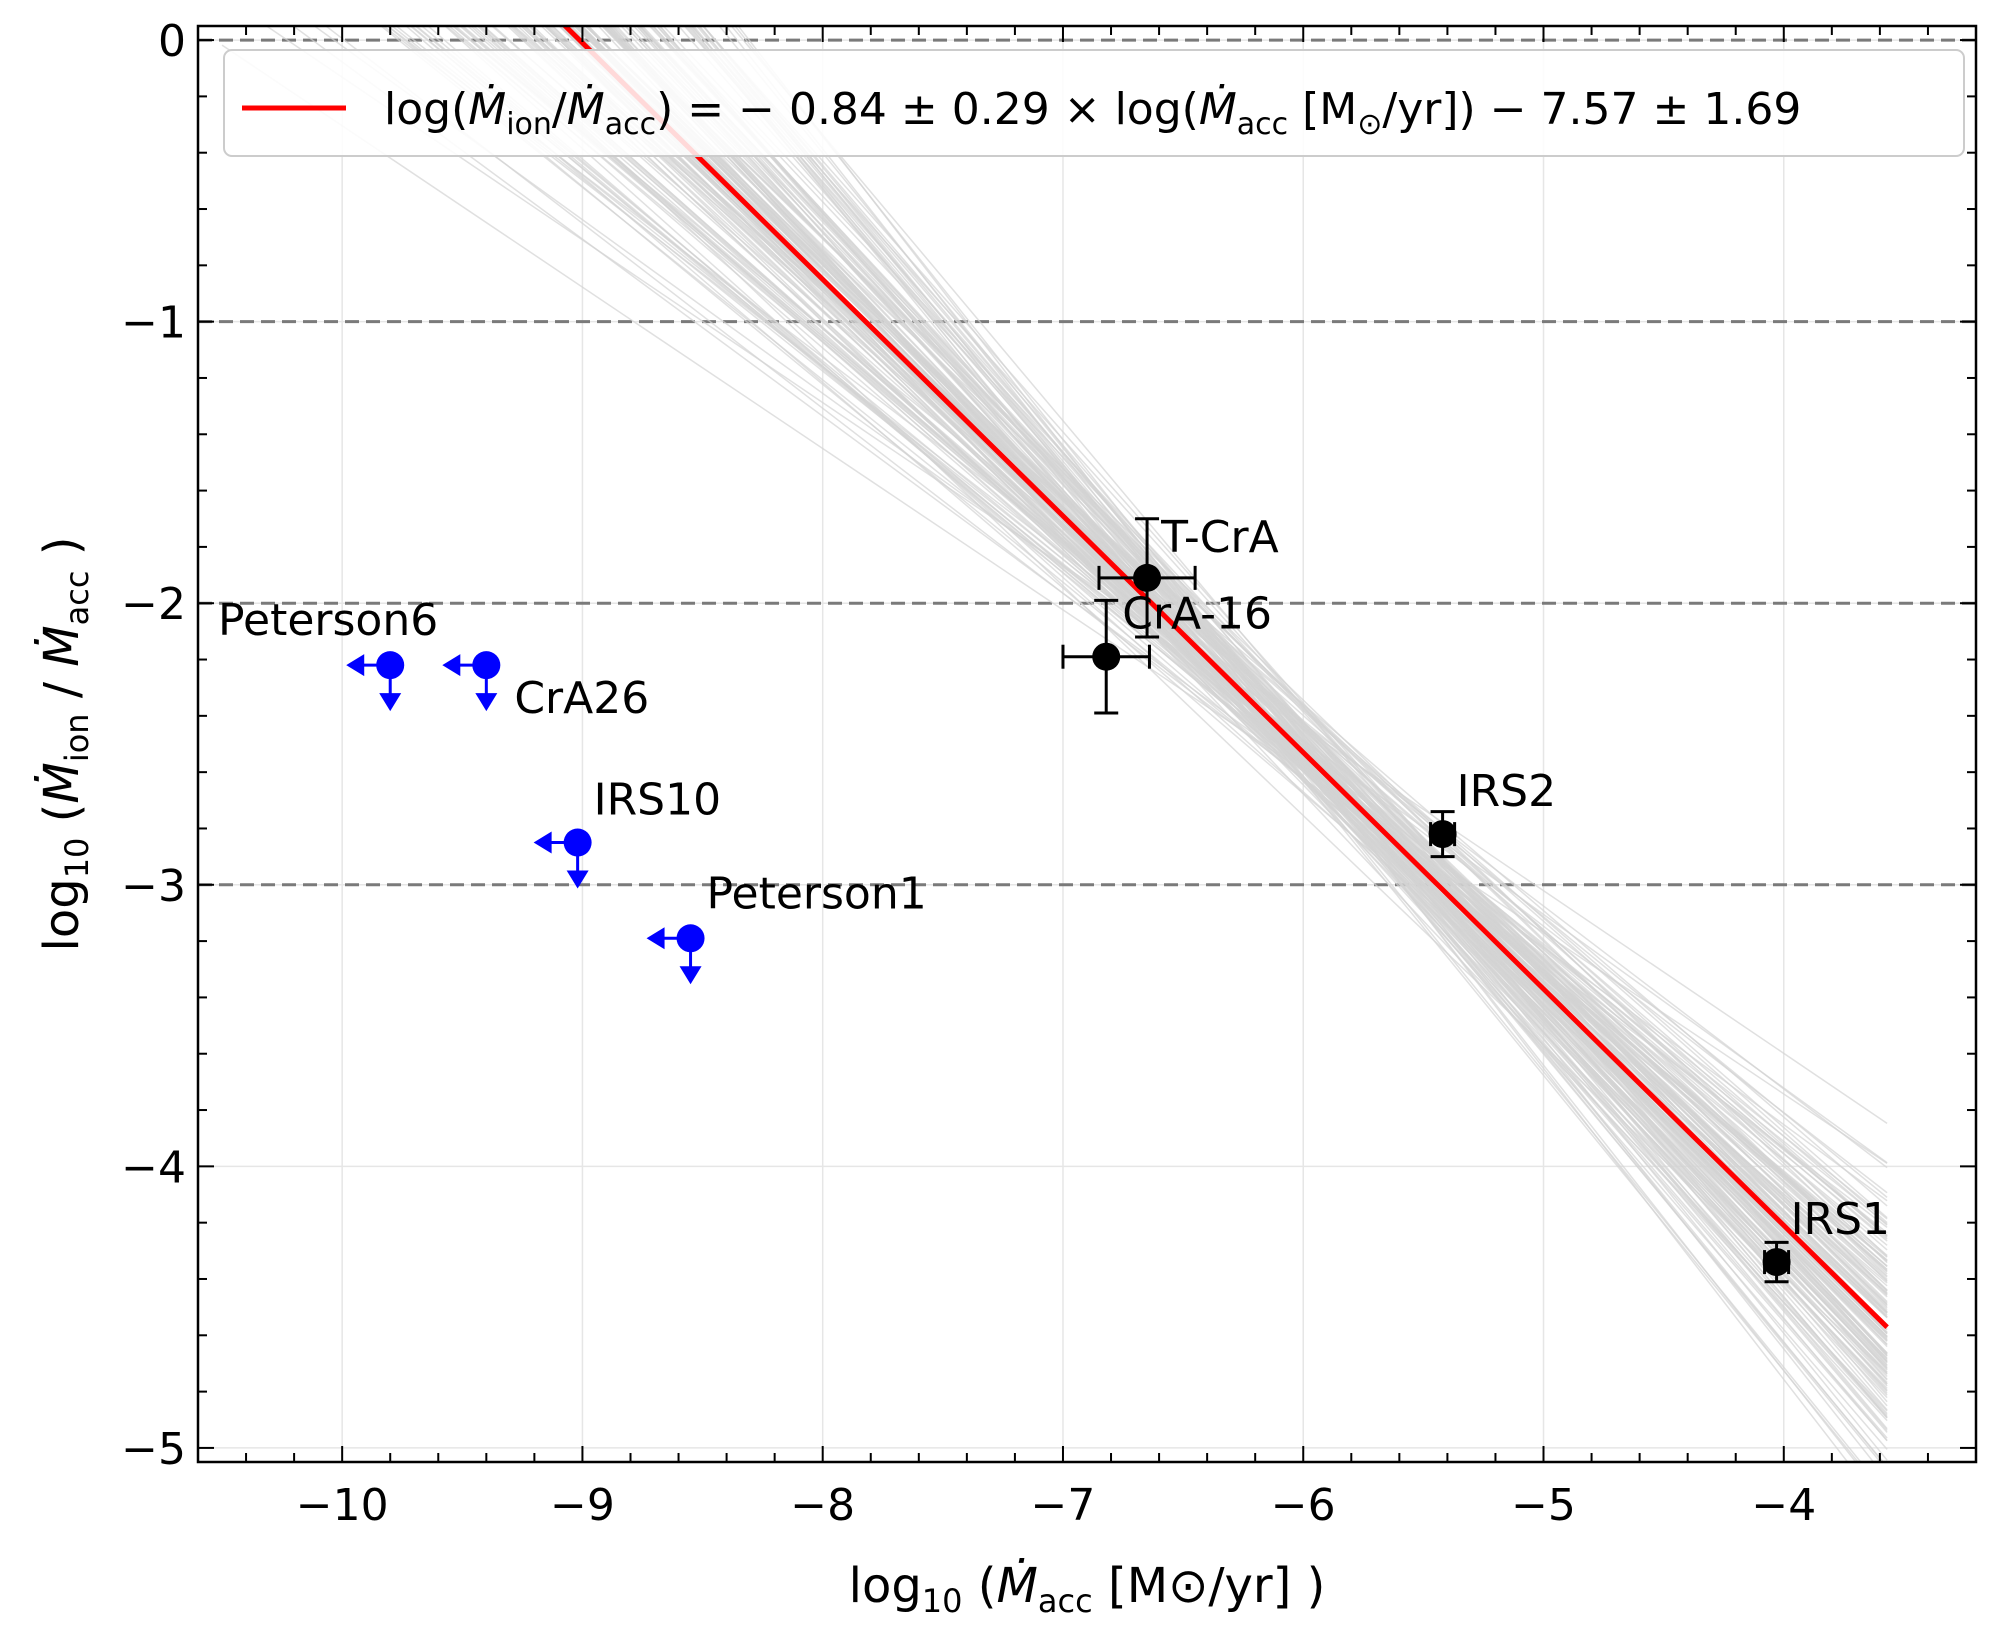 The width and height of the screenshot is (1997, 1637). What do you see at coordinates (1197, 614) in the screenshot?
I see `point-label-cra-16: CrA-16` at bounding box center [1197, 614].